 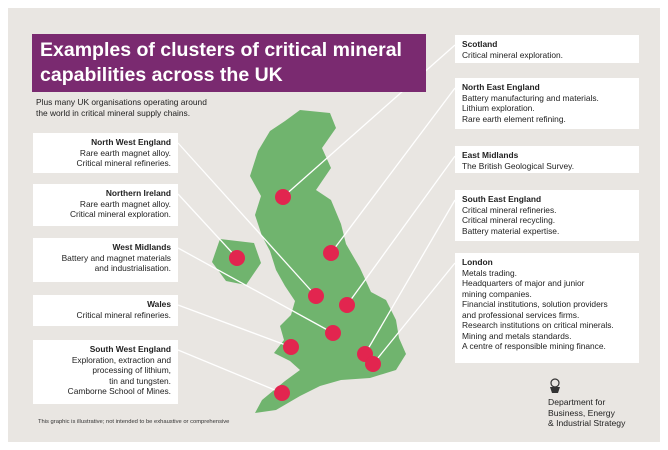 I want to click on region-line: Exploration, extraction and, so click(x=121, y=359).